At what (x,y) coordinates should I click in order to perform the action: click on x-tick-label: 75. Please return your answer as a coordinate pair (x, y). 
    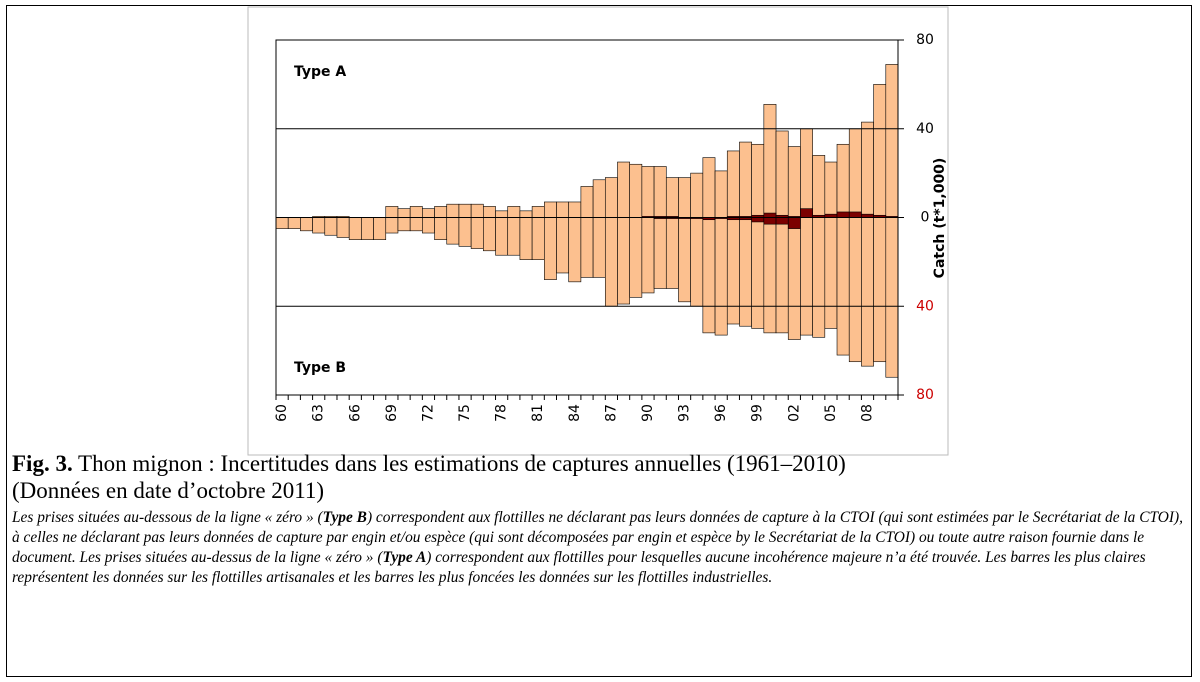
    Looking at the image, I should click on (465, 413).